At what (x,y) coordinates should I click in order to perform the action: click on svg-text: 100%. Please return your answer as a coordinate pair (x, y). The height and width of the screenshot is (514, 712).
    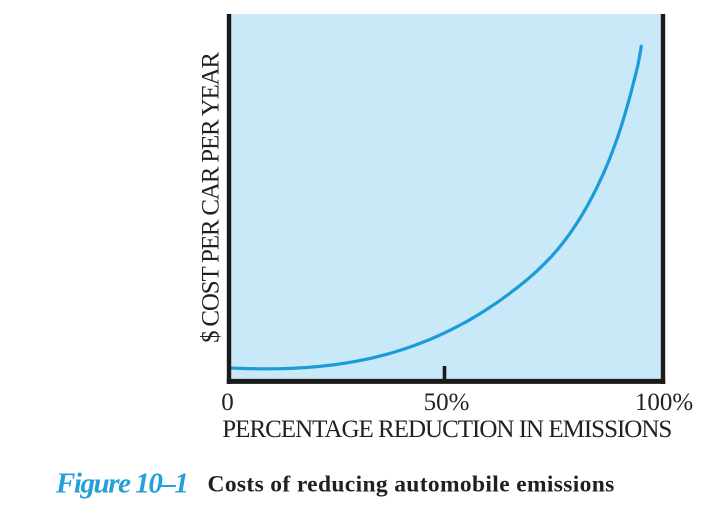
    Looking at the image, I should click on (664, 402).